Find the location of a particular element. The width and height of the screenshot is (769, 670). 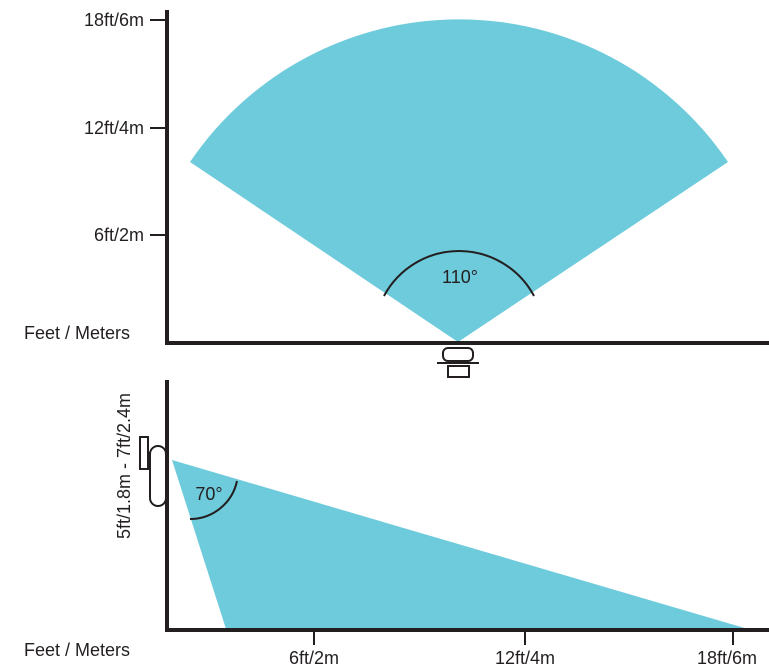

top-angle-arc is located at coordinates (459, 273).